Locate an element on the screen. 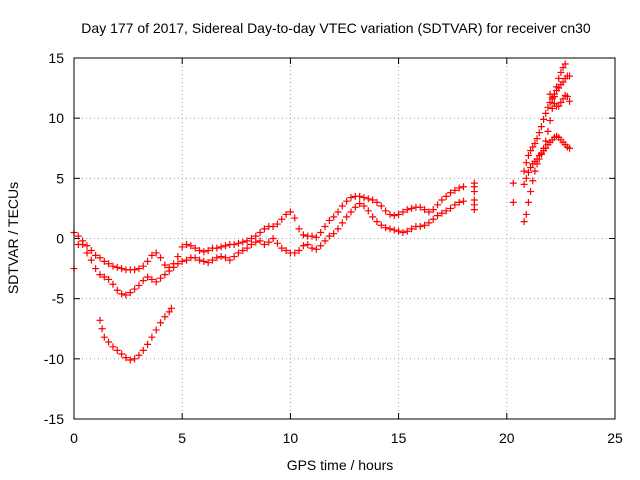 This screenshot has width=640, height=480. y-tick-label: 10 is located at coordinates (56, 118).